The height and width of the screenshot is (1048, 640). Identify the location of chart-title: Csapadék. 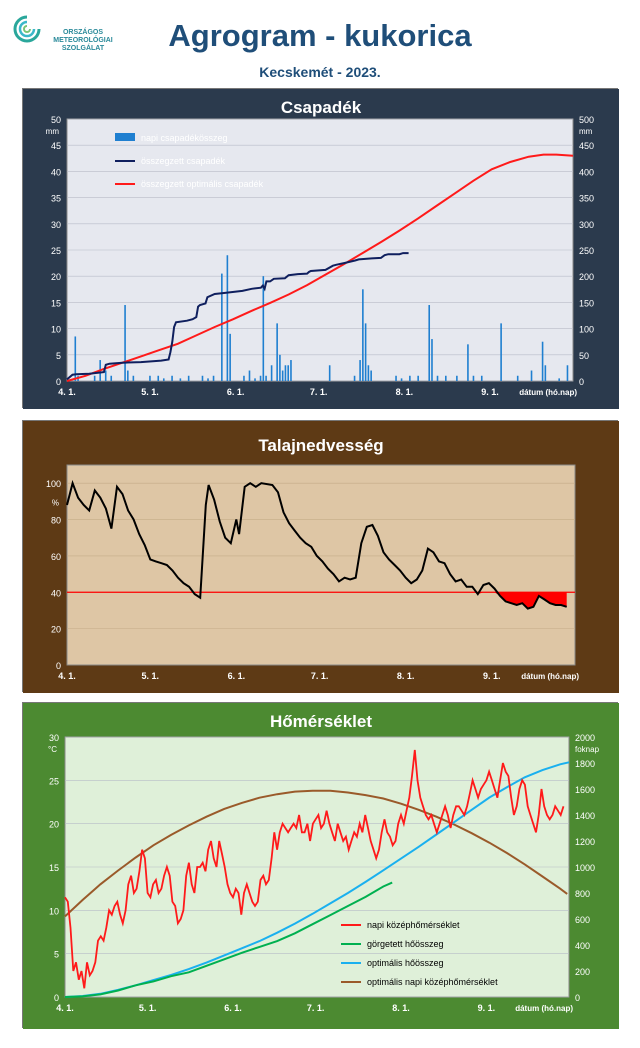
(321, 107).